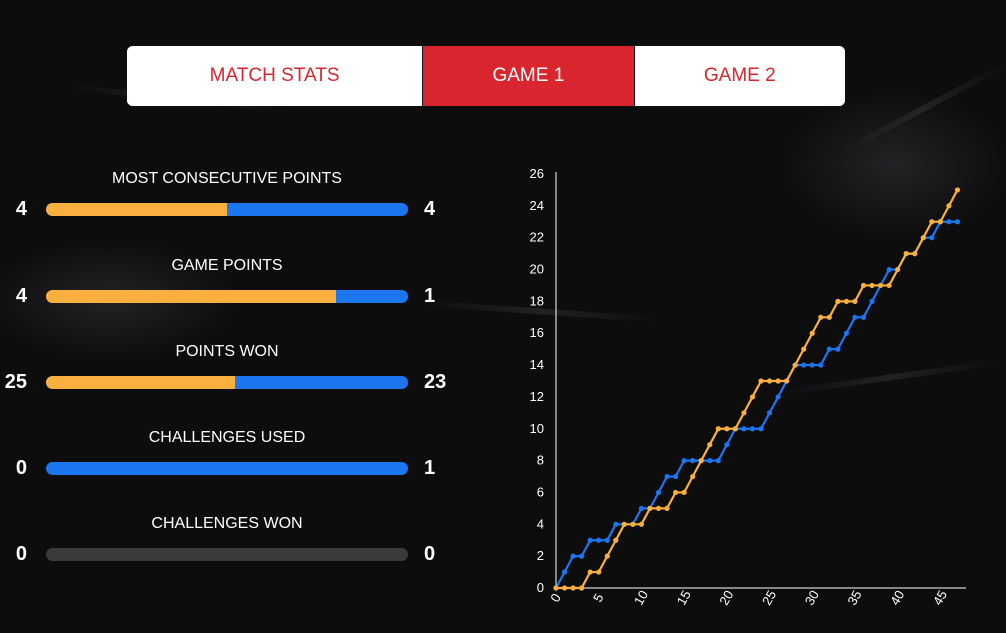 Image resolution: width=1006 pixels, height=633 pixels. I want to click on y-tick-label: 0, so click(540, 587).